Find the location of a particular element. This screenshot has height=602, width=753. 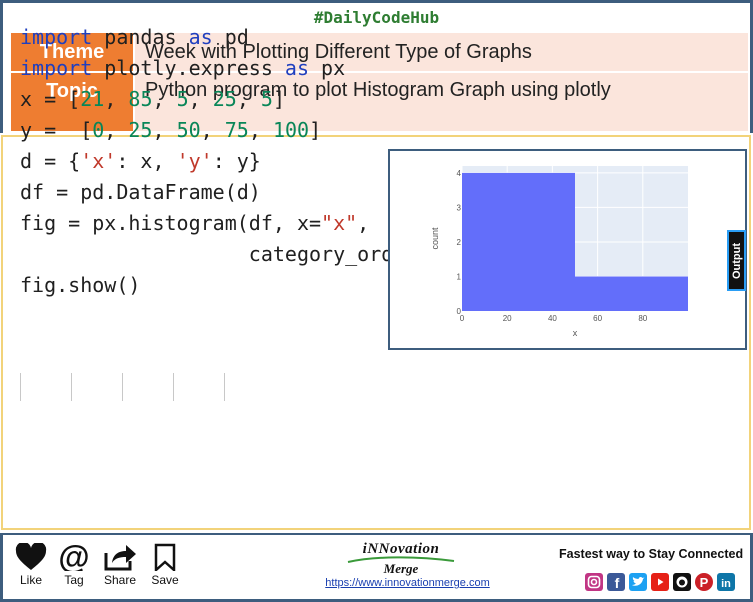

save-label: Save is located at coordinates (165, 580).